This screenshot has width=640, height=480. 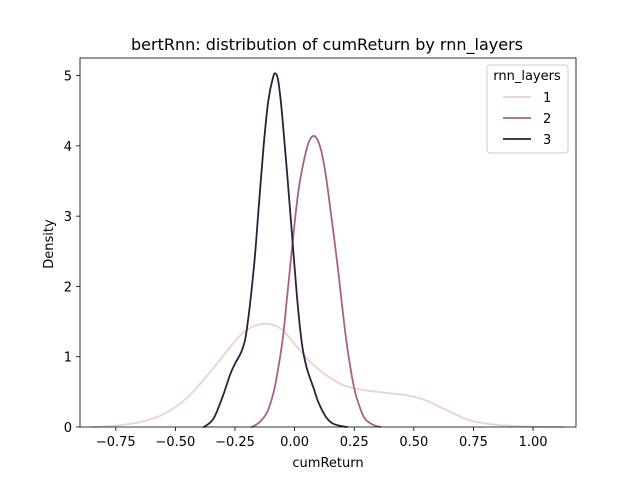 I want to click on x-axis-label: cumReturn, so click(x=327, y=463).